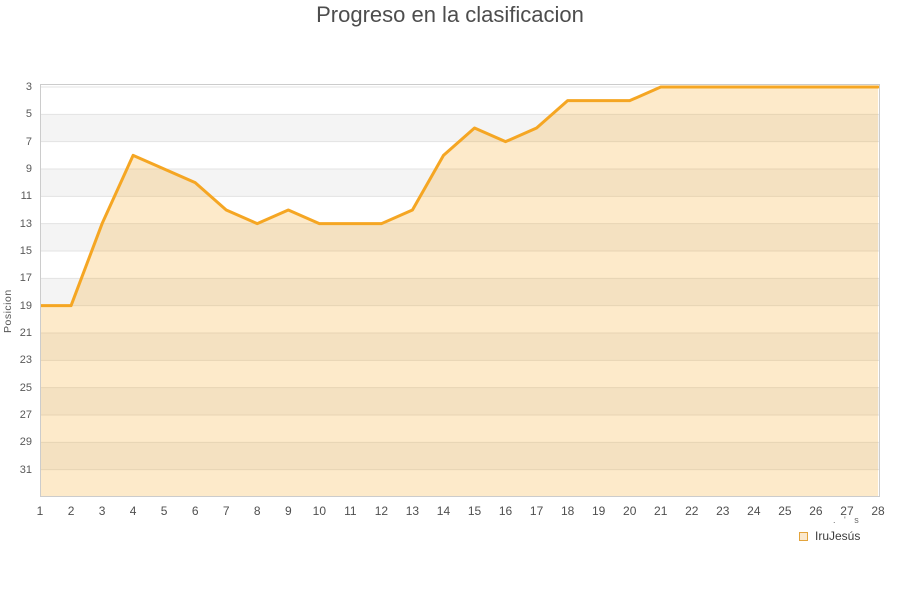  What do you see at coordinates (25, 442) in the screenshot?
I see `y-tick-label: 29` at bounding box center [25, 442].